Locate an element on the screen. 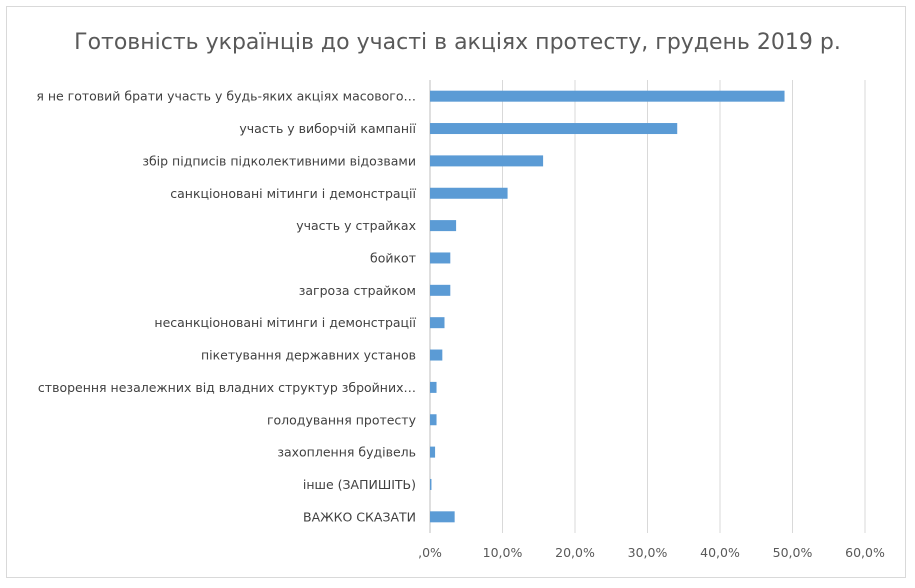 This screenshot has height=588, width=915. category-label: захоплення будівель is located at coordinates (346, 452).